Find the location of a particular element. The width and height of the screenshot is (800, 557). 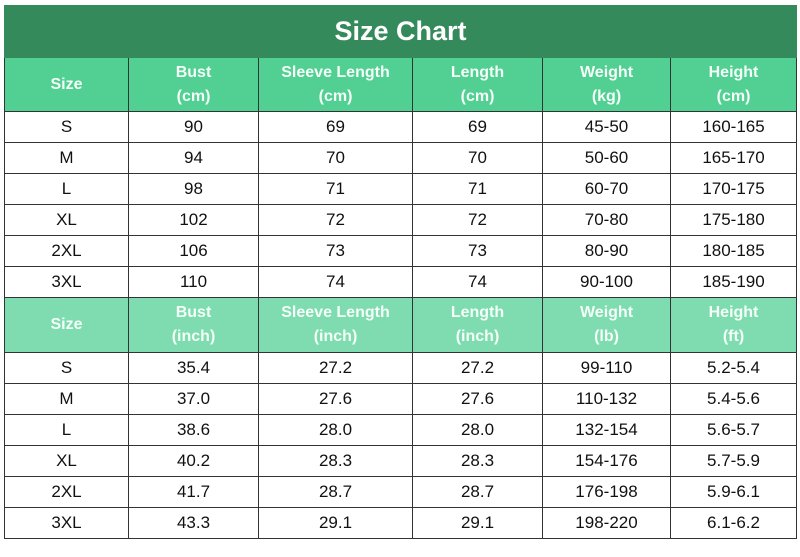

column-header: Bust (cm) is located at coordinates (193, 84).